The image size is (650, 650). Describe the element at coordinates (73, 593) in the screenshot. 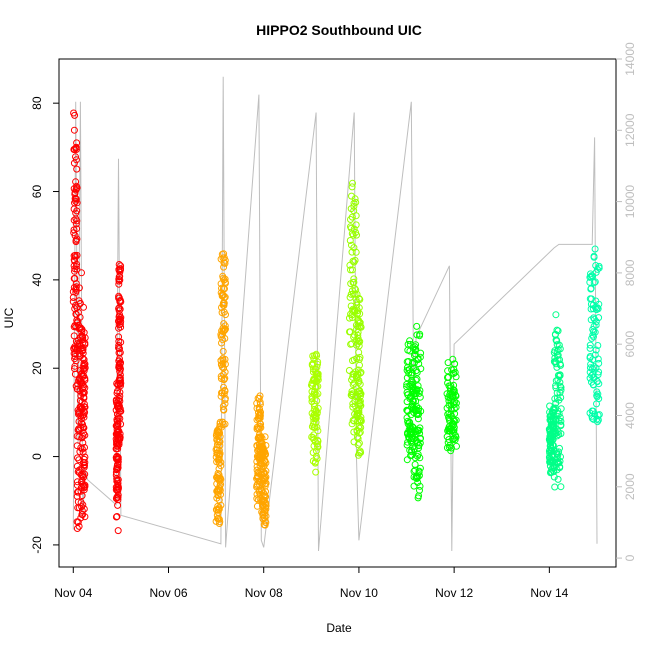

I see `x-tick-label: Nov 04` at that location.